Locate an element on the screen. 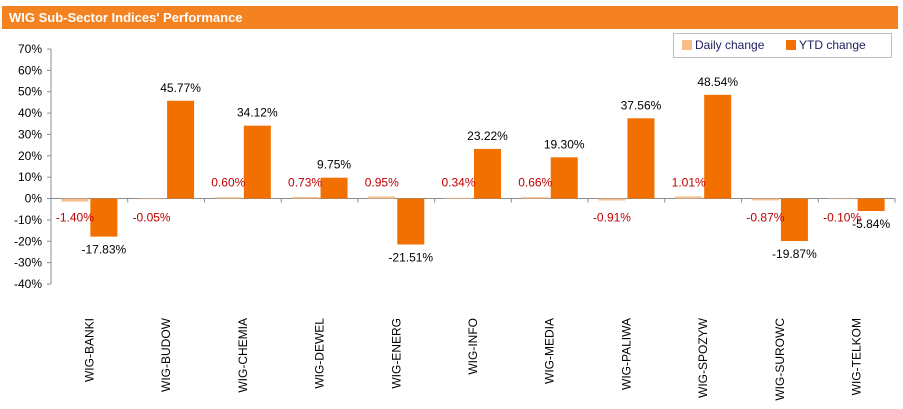  data-label-ytd: 37.56% is located at coordinates (641, 105).